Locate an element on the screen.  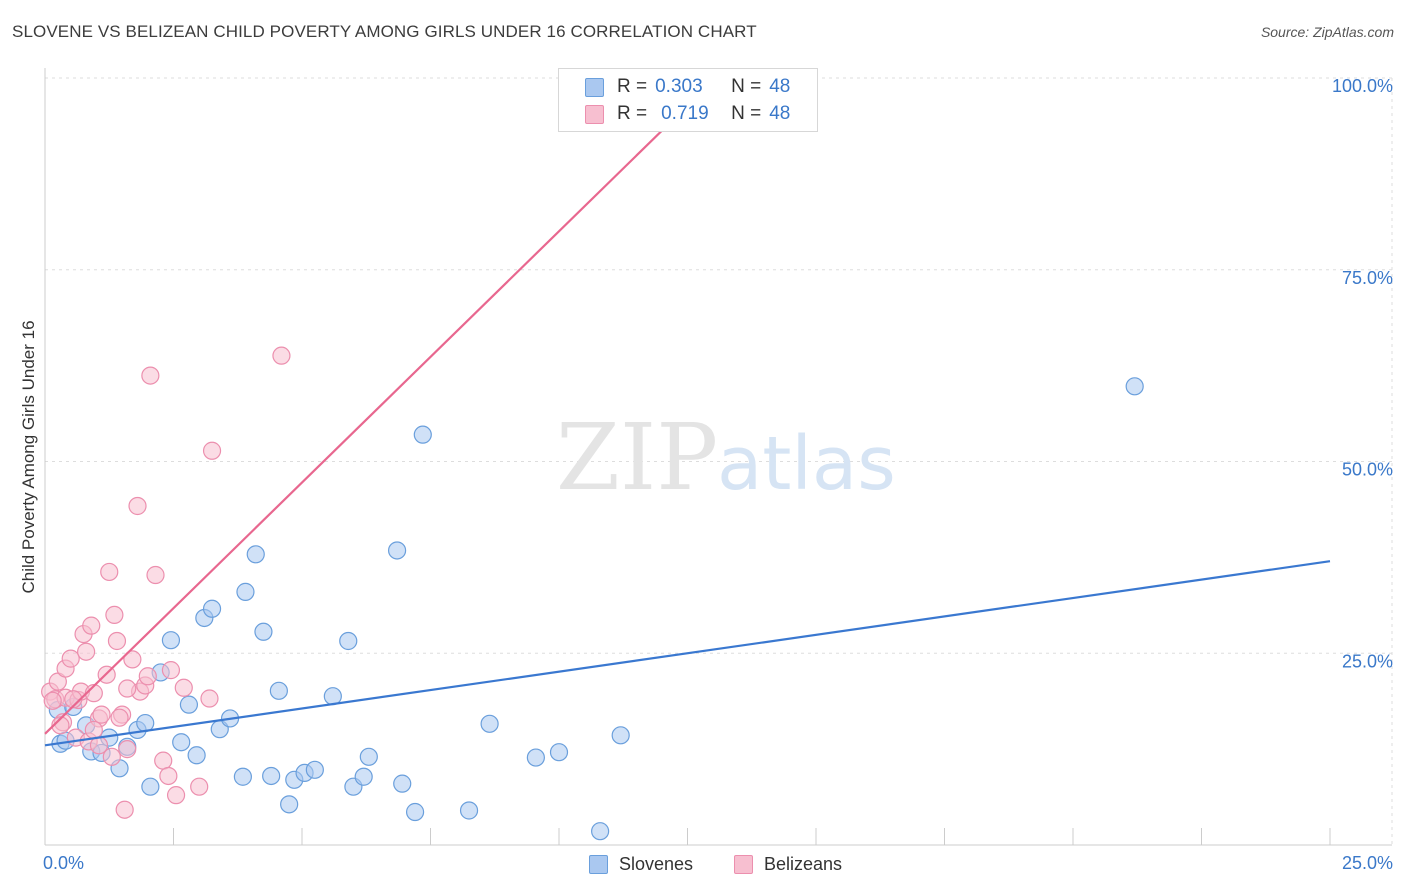
legend-swatch-slovenes is located at coordinates (594, 87).